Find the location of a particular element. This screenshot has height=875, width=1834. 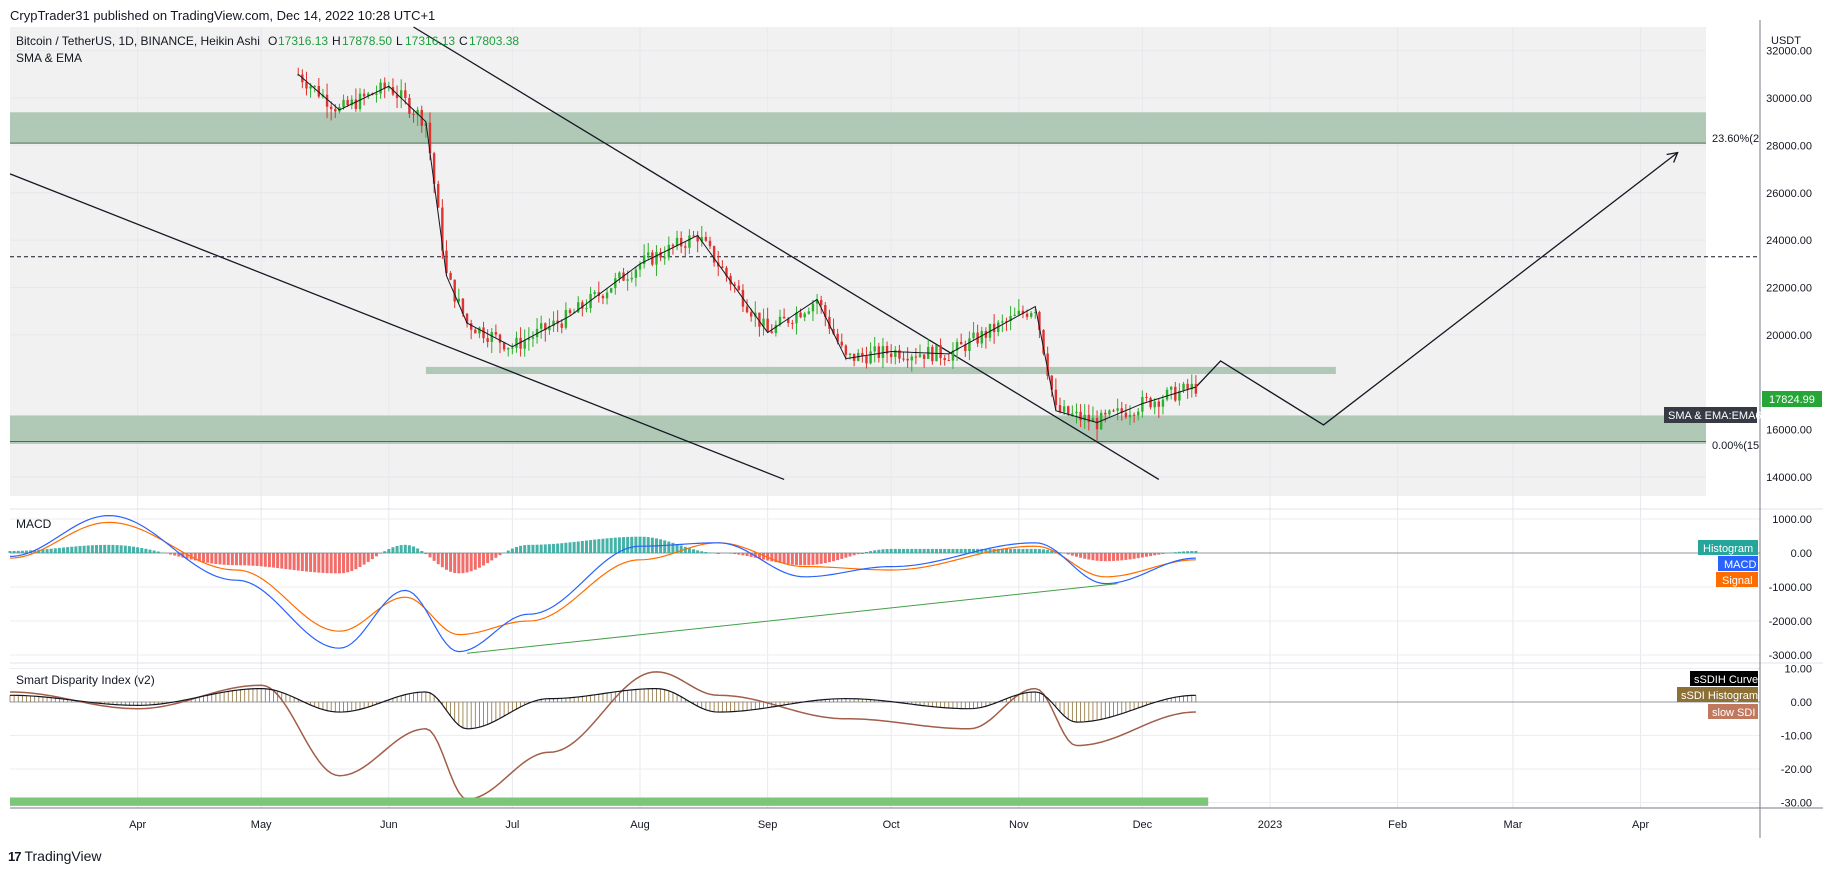

macd-tick-label: 1000.00 is located at coordinates (1792, 520).